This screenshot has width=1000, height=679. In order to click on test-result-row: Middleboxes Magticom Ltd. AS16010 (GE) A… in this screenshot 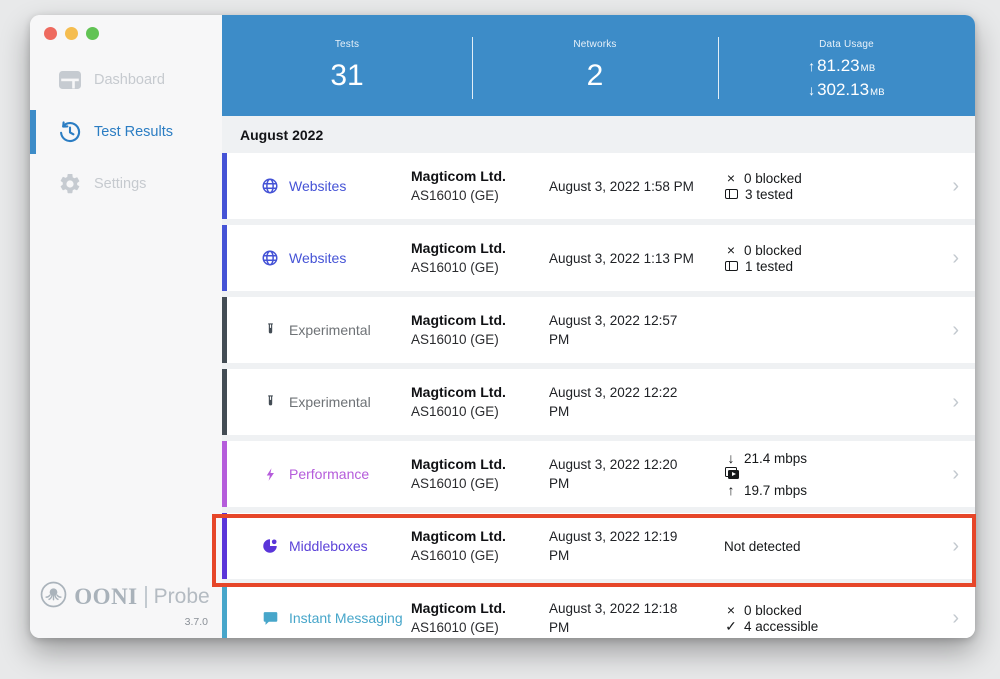, I will do `click(598, 546)`.